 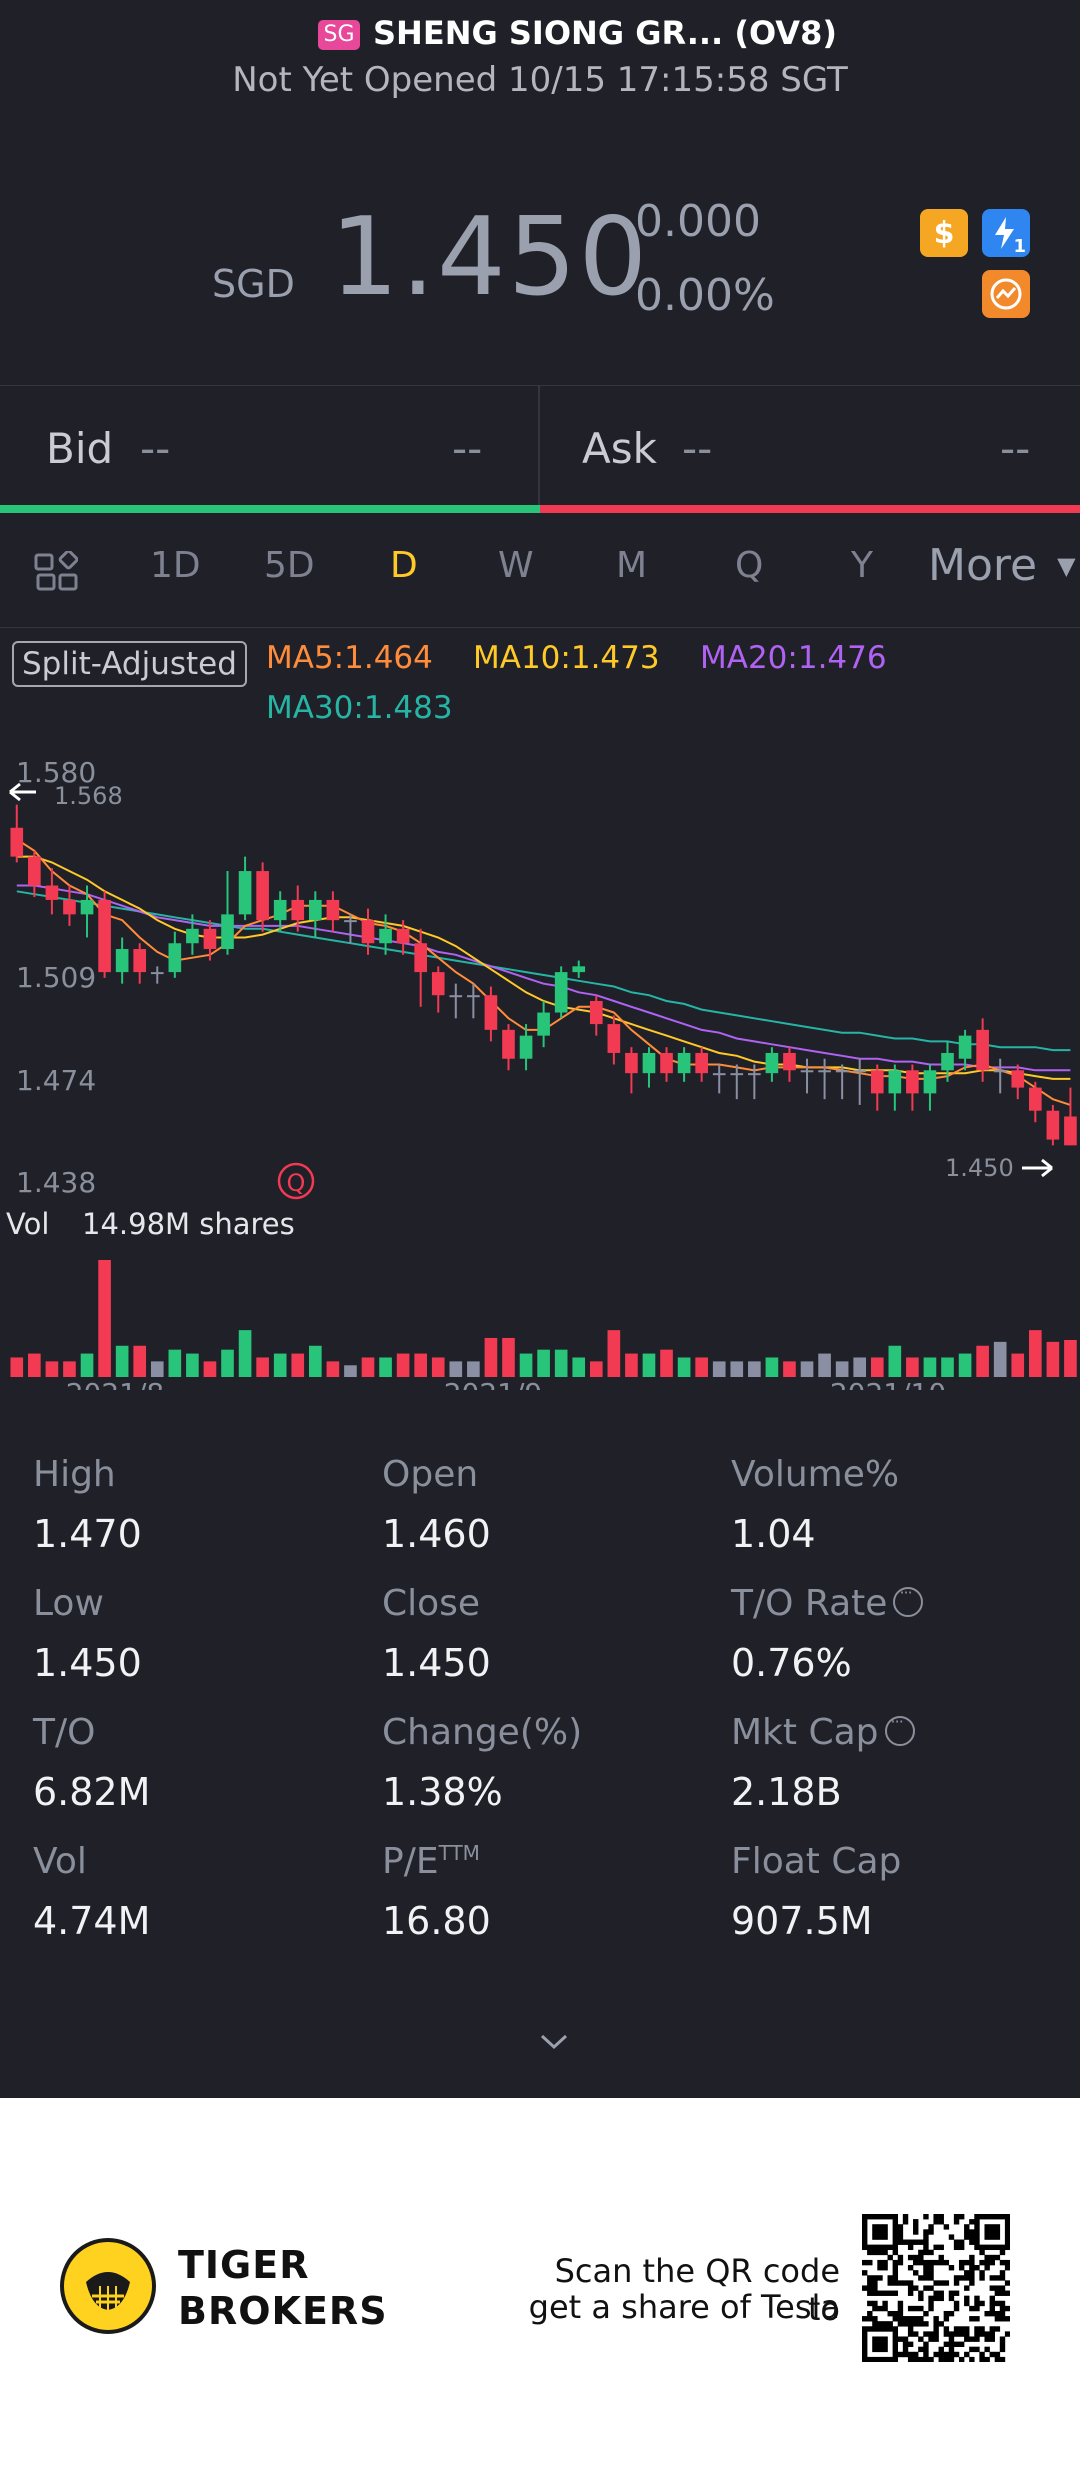 I want to click on mkt-cap-label-text: Mkt Cap, so click(x=805, y=1732).